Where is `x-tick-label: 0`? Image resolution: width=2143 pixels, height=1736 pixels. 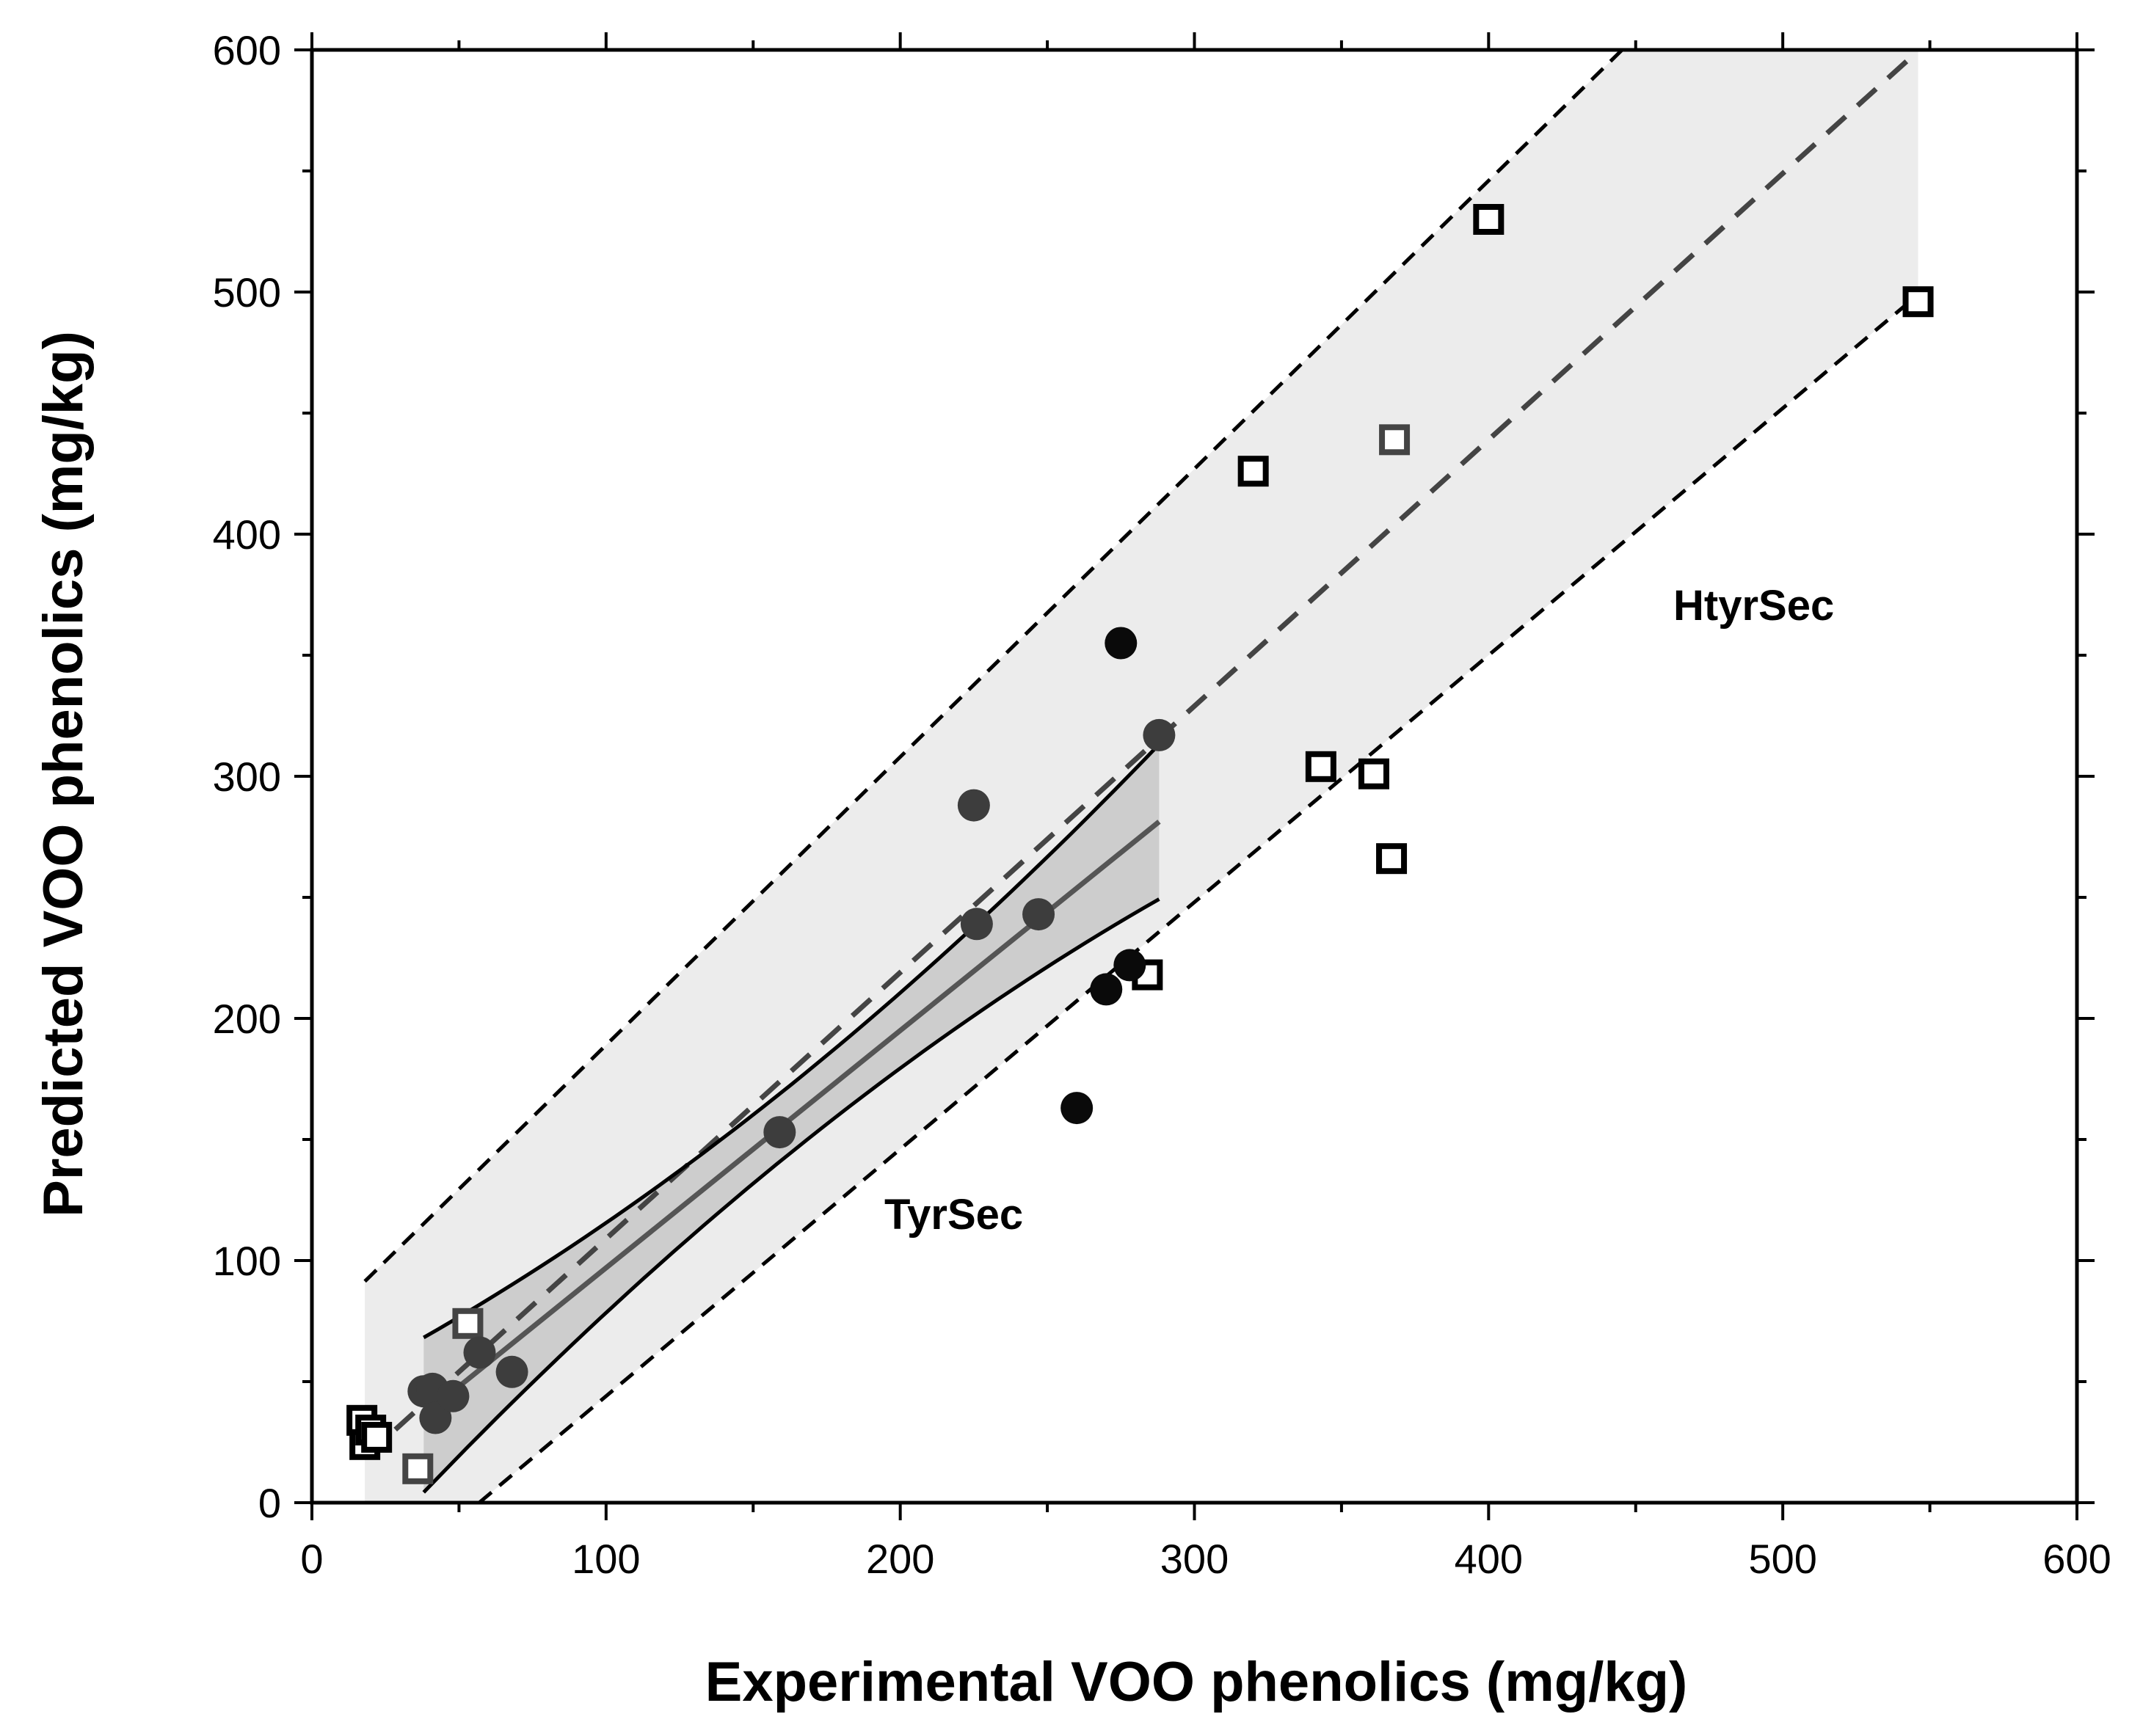
x-tick-label: 0 is located at coordinates (311, 1559).